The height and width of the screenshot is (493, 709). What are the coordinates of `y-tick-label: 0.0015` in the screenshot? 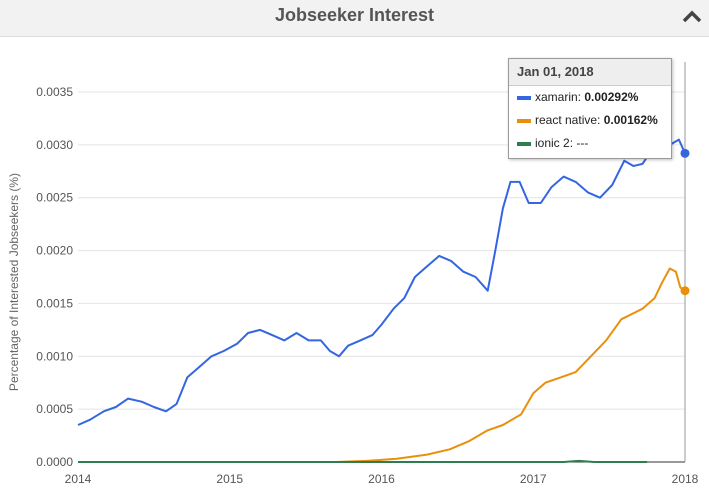 It's located at (54, 303).